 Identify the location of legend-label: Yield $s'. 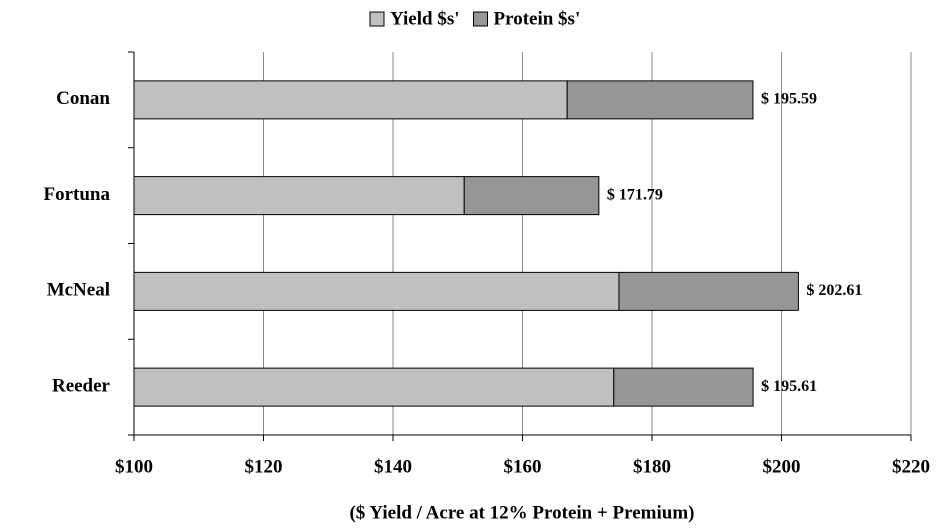
(425, 18).